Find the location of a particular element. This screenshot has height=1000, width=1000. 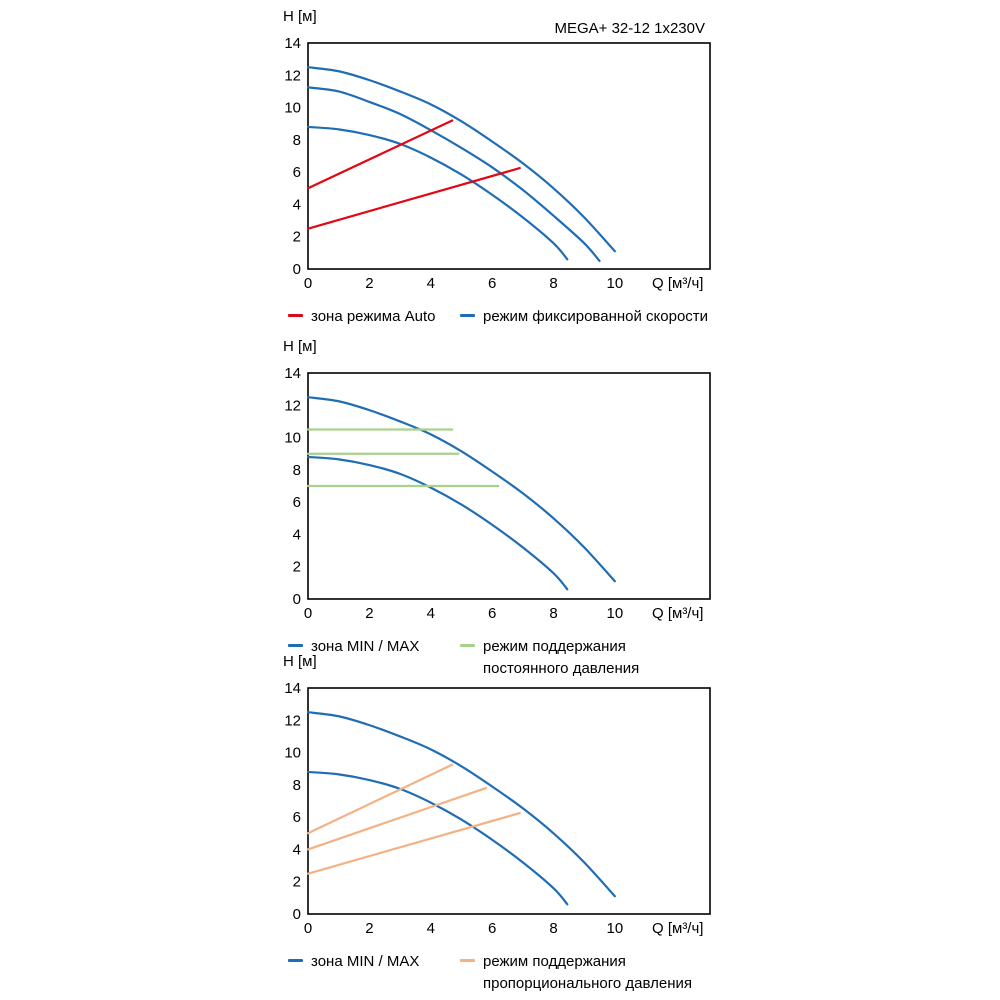

chart-header: H [м] MEGA+ 32-12 1x230V is located at coordinates (494, 23).